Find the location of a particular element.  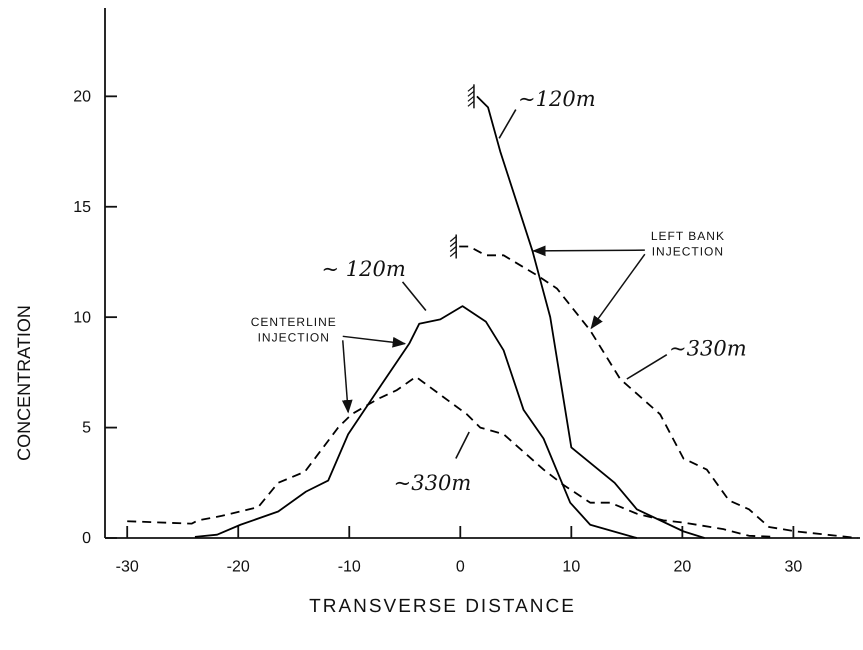

y-tick-label: 20 is located at coordinates (82, 97).